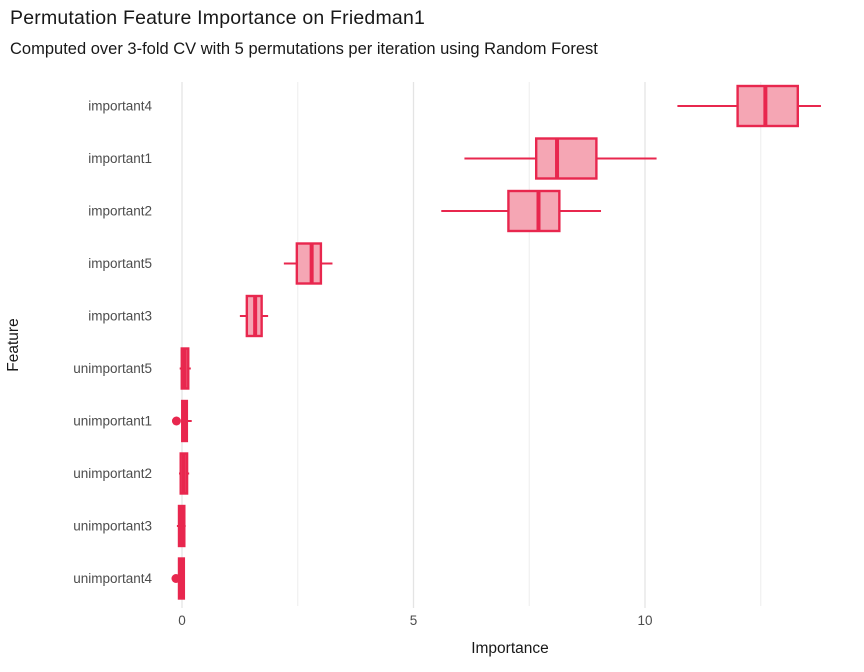 This screenshot has width=864, height=672. What do you see at coordinates (120, 211) in the screenshot?
I see `y-tick-label: important2` at bounding box center [120, 211].